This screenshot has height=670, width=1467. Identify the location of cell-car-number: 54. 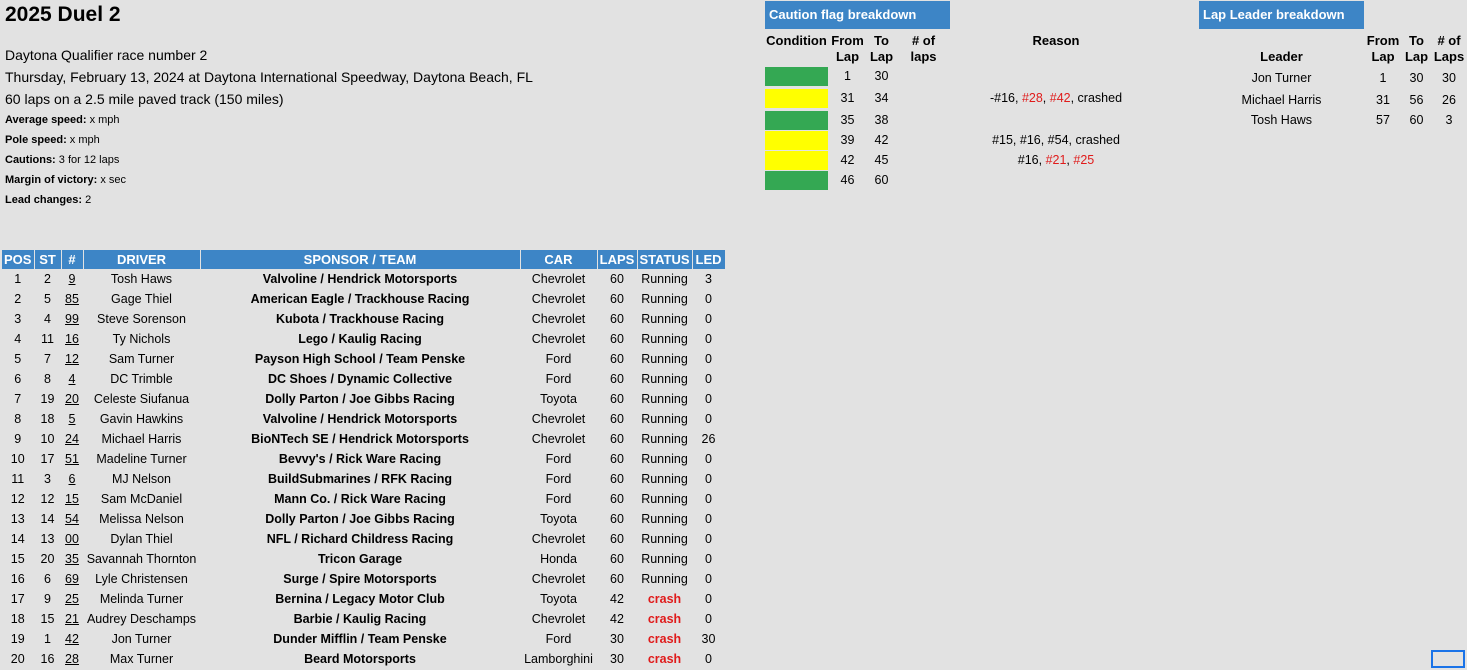
(72, 519).